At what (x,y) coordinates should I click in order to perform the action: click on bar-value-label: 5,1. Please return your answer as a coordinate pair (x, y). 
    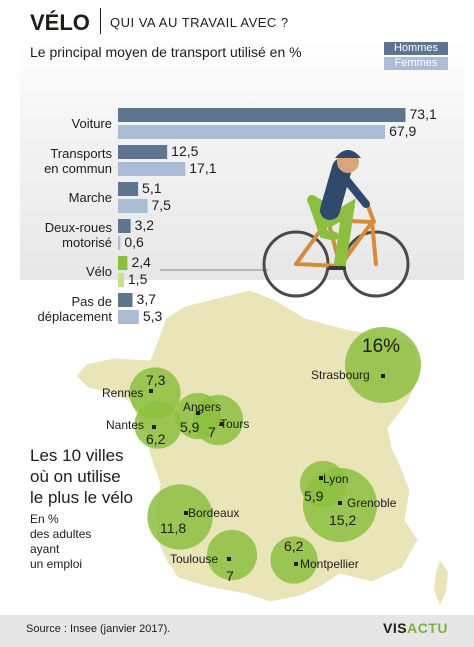
    Looking at the image, I should click on (152, 188).